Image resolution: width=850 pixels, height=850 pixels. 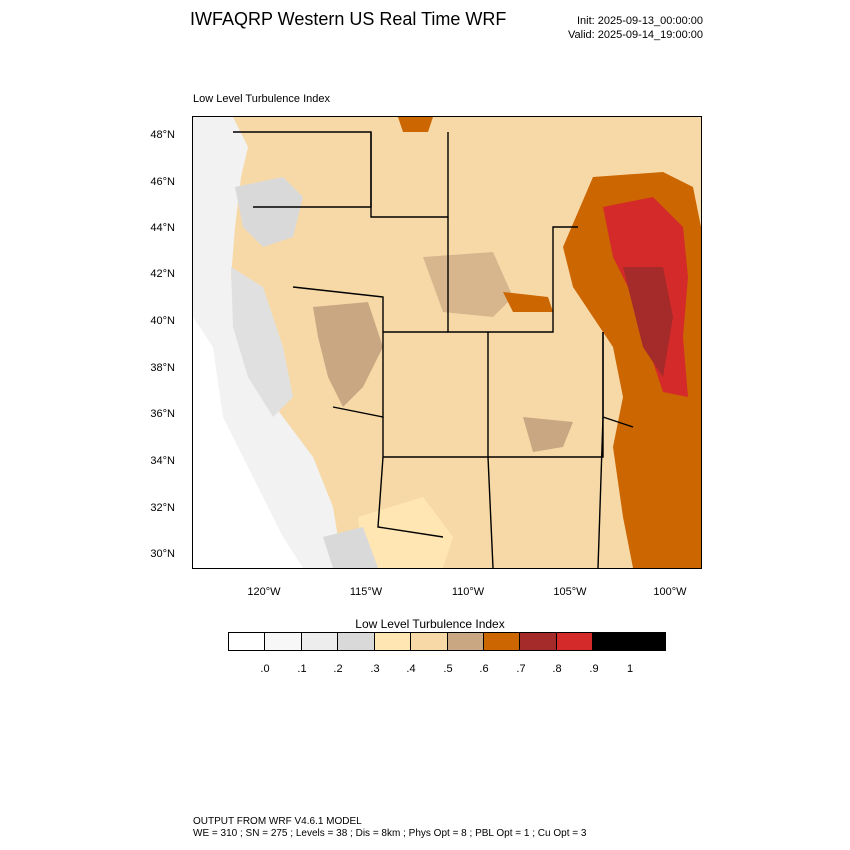 I want to click on lon-label: 100°W, so click(x=670, y=592).